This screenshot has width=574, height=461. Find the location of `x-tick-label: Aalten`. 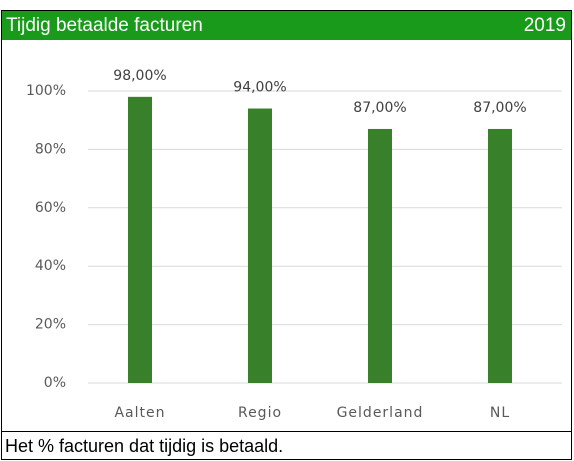

x-tick-label: Aalten is located at coordinates (139, 413).